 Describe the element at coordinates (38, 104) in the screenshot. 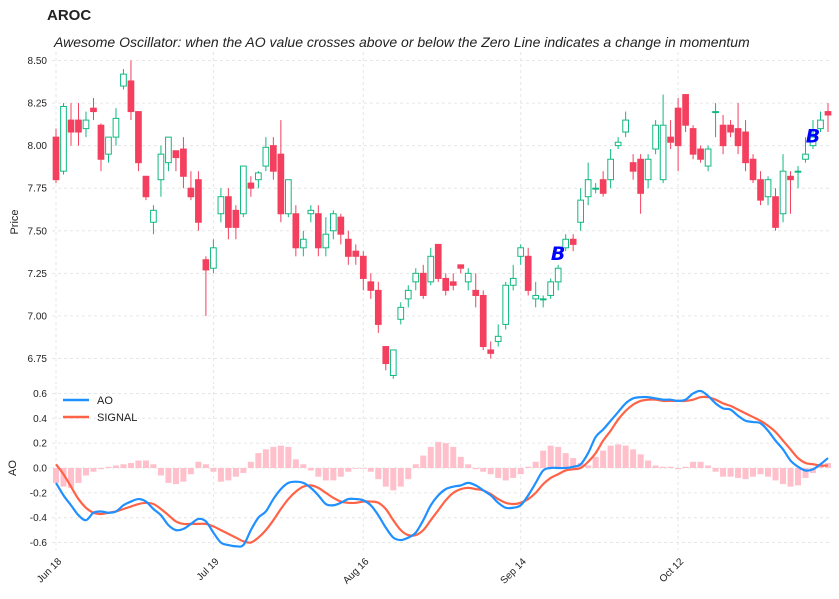

I see `price-y-tick-label: 8.25` at that location.